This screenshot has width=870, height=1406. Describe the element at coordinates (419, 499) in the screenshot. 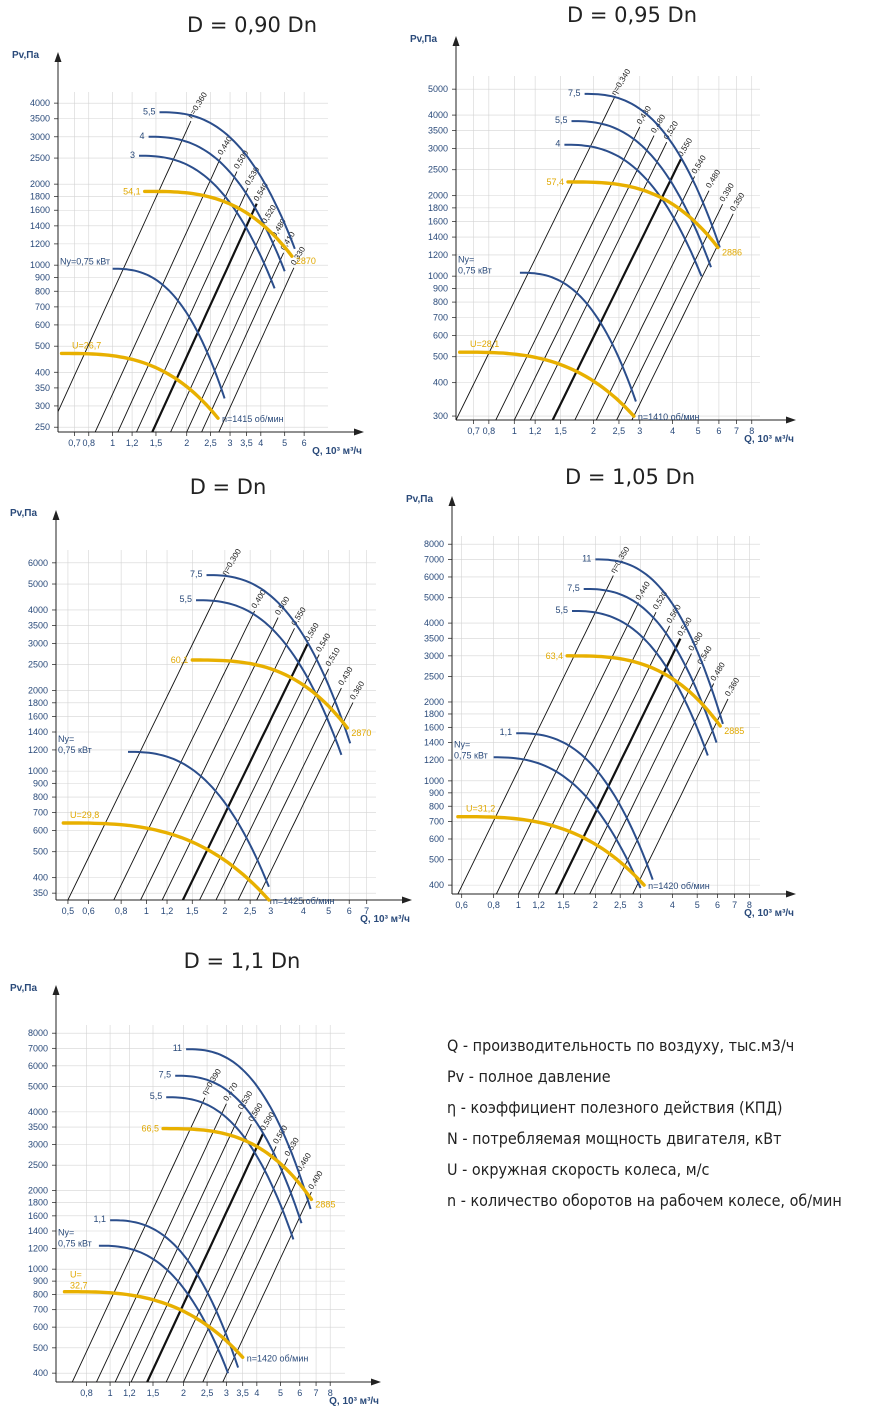

I see `y-axis-label: Pv,Па` at that location.